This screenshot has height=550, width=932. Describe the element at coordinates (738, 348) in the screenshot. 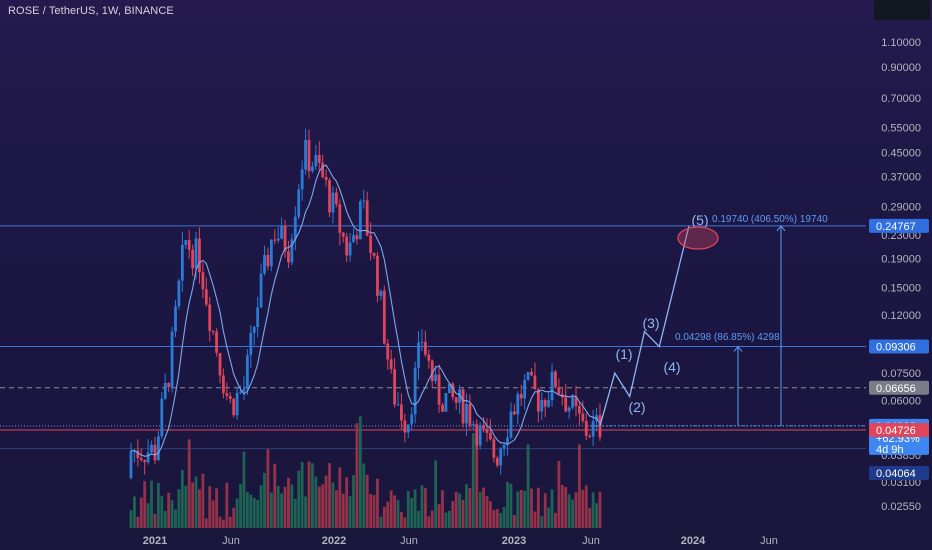

I see `measure-small-arrow` at that location.